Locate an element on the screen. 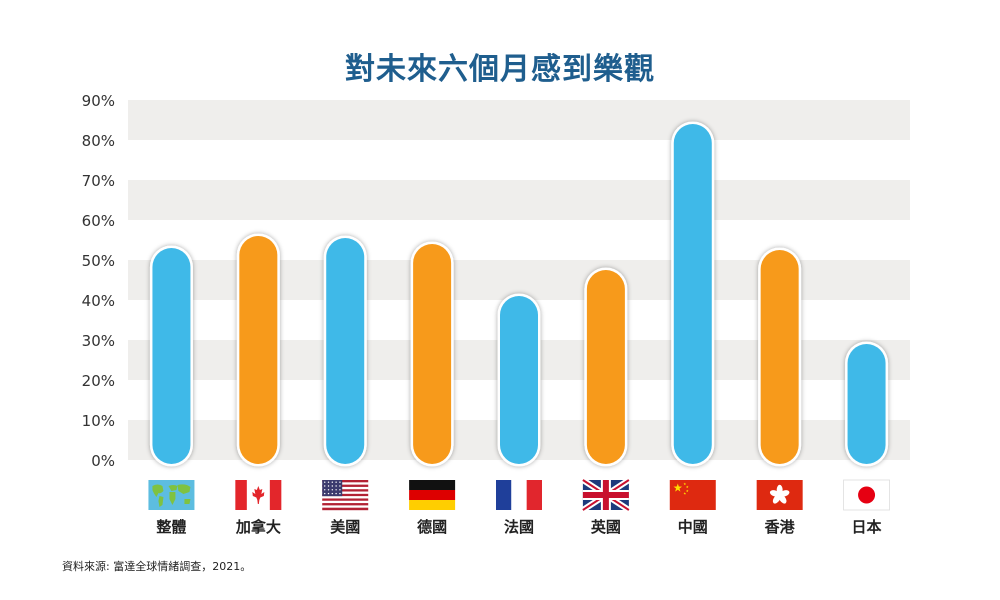 The image size is (1000, 600). y-tick-label: 80% is located at coordinates (98, 141).